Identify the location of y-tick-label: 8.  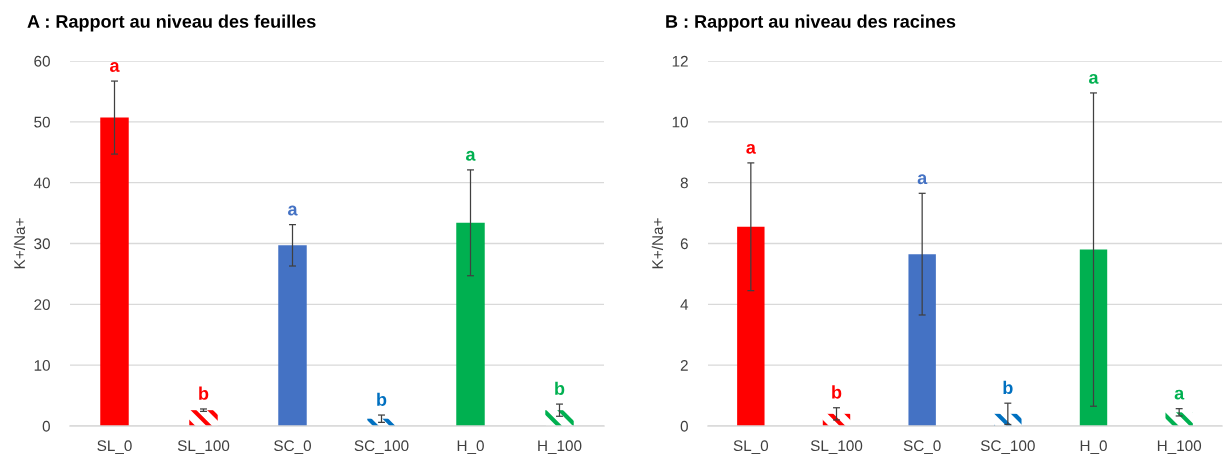
(684, 183).